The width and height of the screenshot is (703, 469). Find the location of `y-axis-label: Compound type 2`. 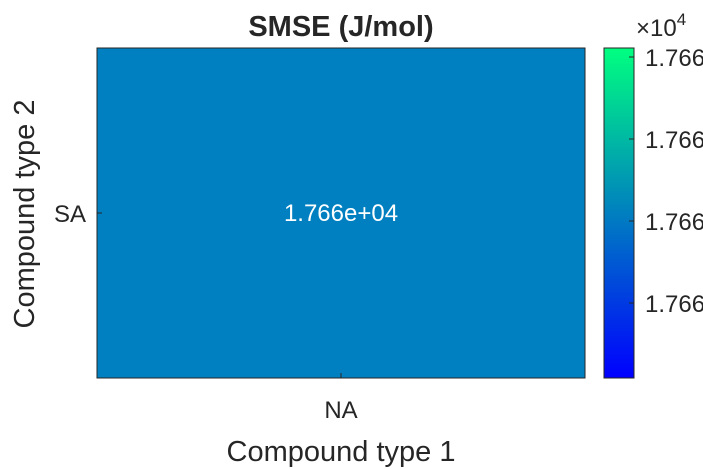

y-axis-label: Compound type 2 is located at coordinates (25, 214).